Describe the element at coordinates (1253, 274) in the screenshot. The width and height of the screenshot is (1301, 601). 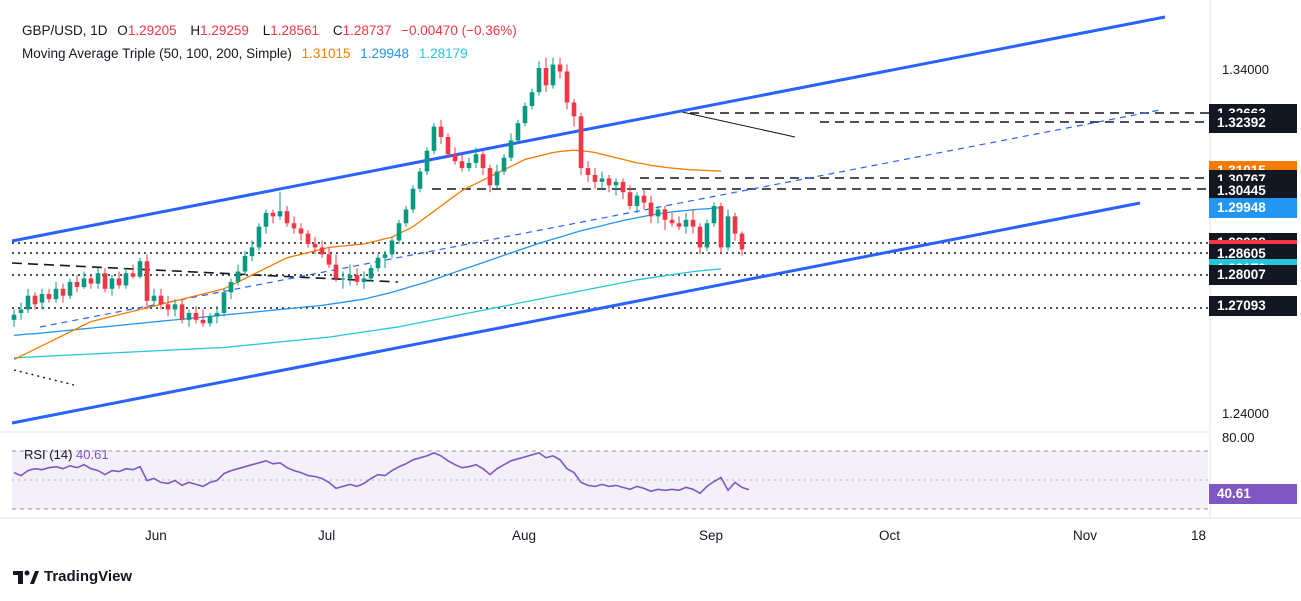
I see `price-tag-128007: 1.28007` at that location.